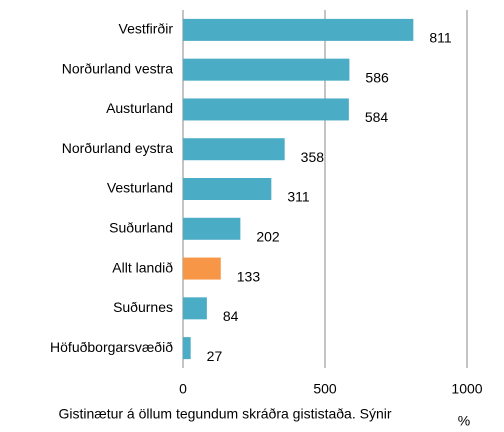  Describe the element at coordinates (139, 108) in the screenshot. I see `y-tick-label: Austurland` at that location.